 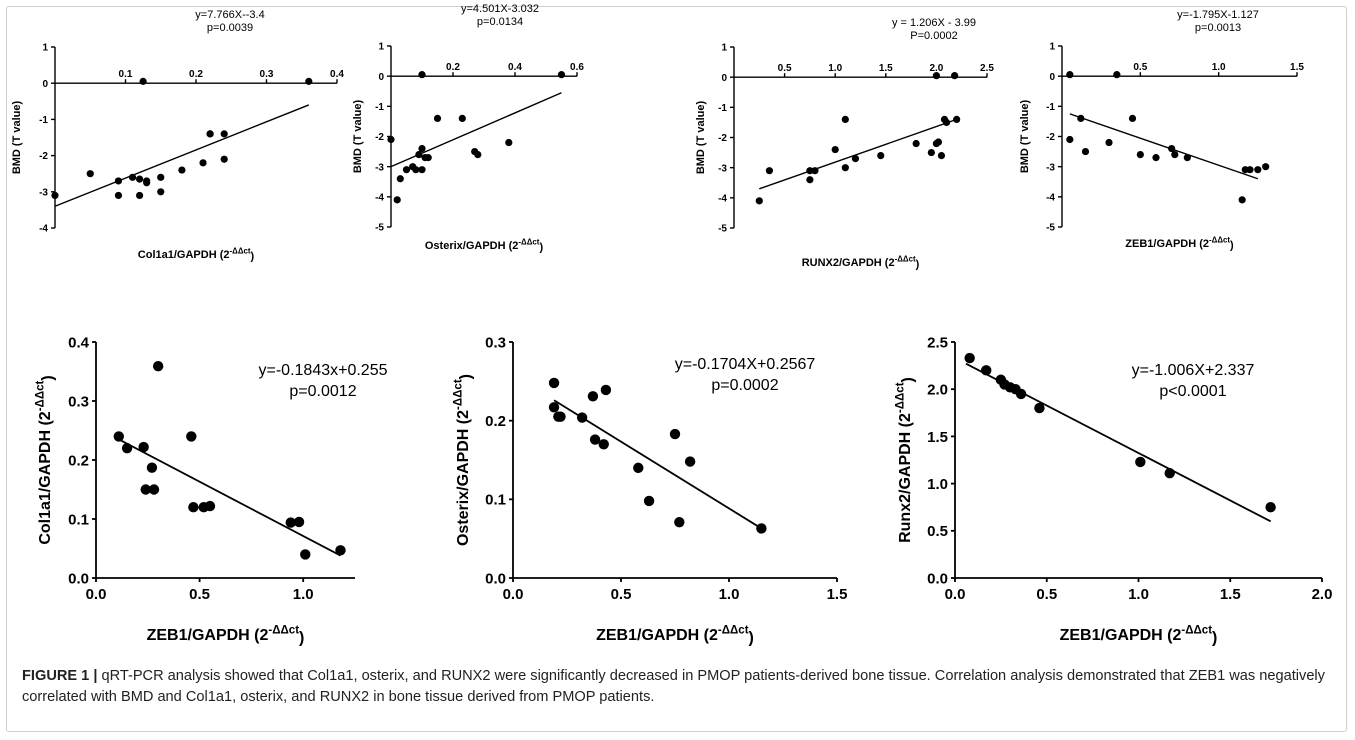 What do you see at coordinates (500, 22) in the screenshot?
I see `p-value: p=0.0134` at bounding box center [500, 22].